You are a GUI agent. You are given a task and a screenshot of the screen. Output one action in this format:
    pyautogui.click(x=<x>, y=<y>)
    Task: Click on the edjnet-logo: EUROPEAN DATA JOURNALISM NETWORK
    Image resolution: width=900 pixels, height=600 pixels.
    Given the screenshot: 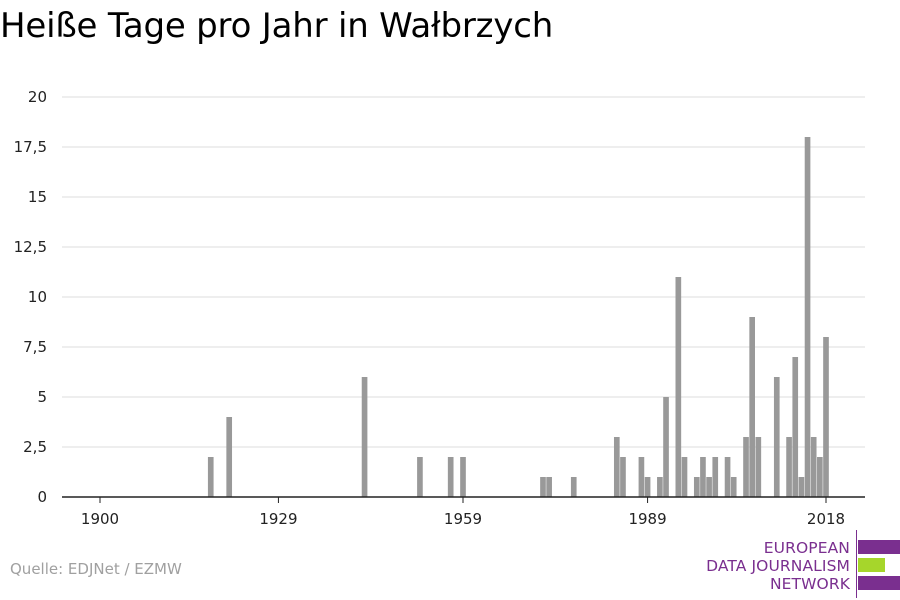 What is the action you would take?
    pyautogui.click(x=795, y=564)
    